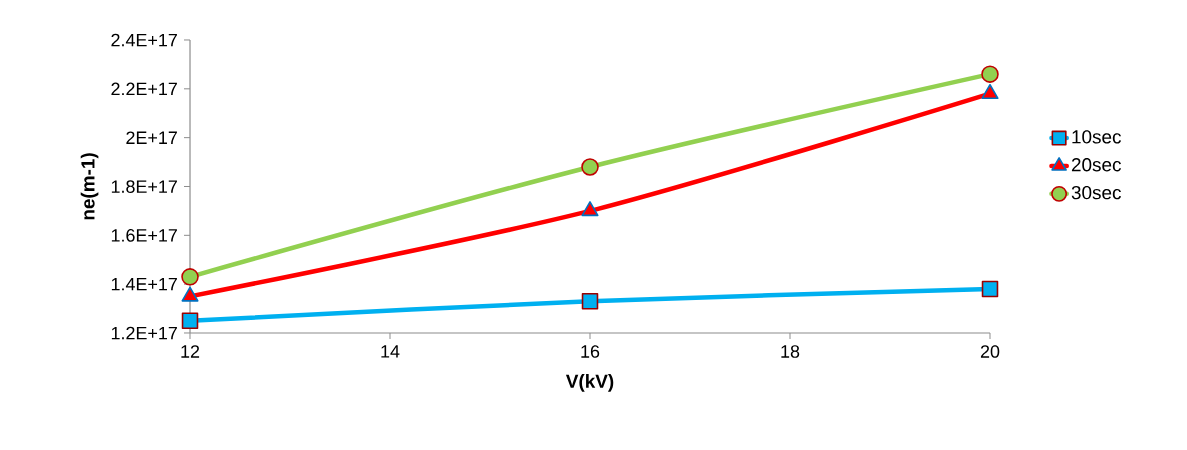 The height and width of the screenshot is (450, 1187). I want to click on x-tick-label: 18, so click(790, 351).